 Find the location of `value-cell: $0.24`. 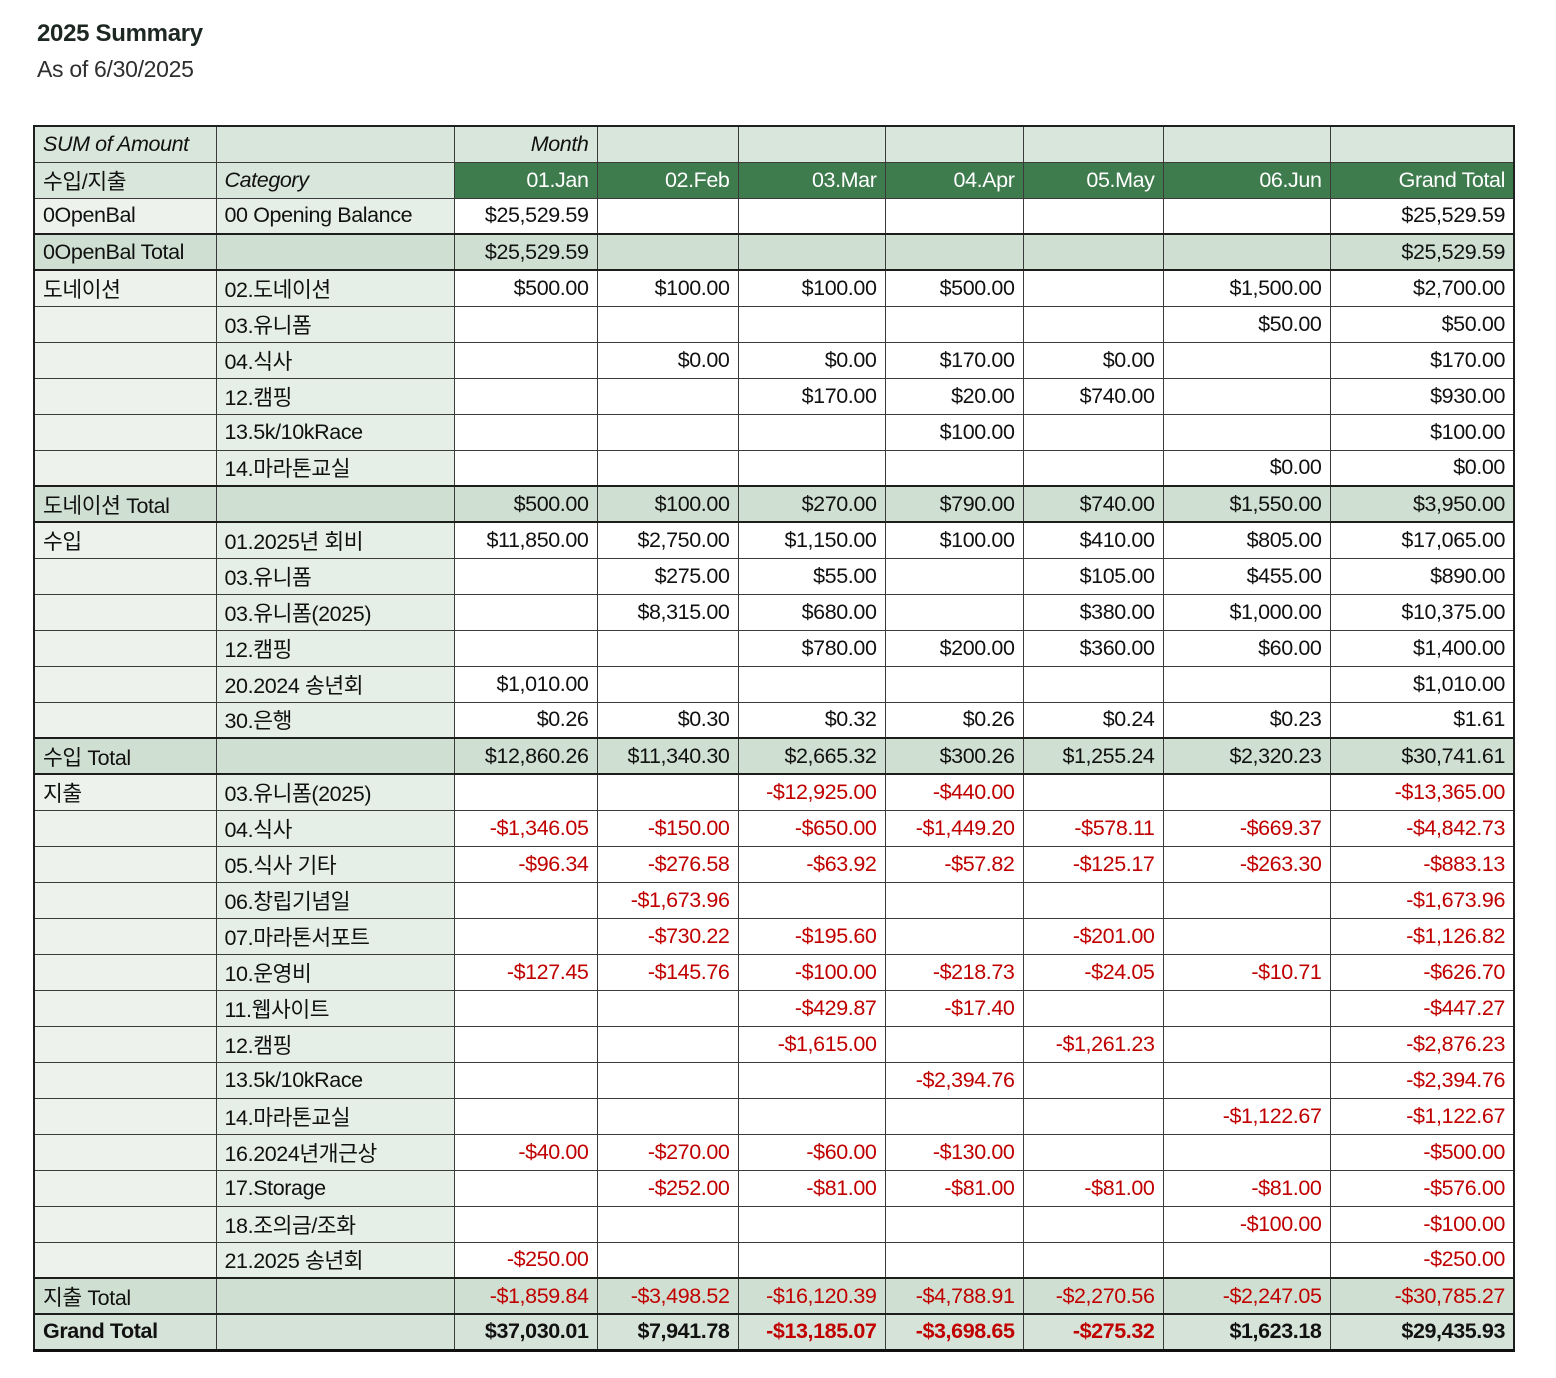

value-cell: $0.24 is located at coordinates (1093, 720).